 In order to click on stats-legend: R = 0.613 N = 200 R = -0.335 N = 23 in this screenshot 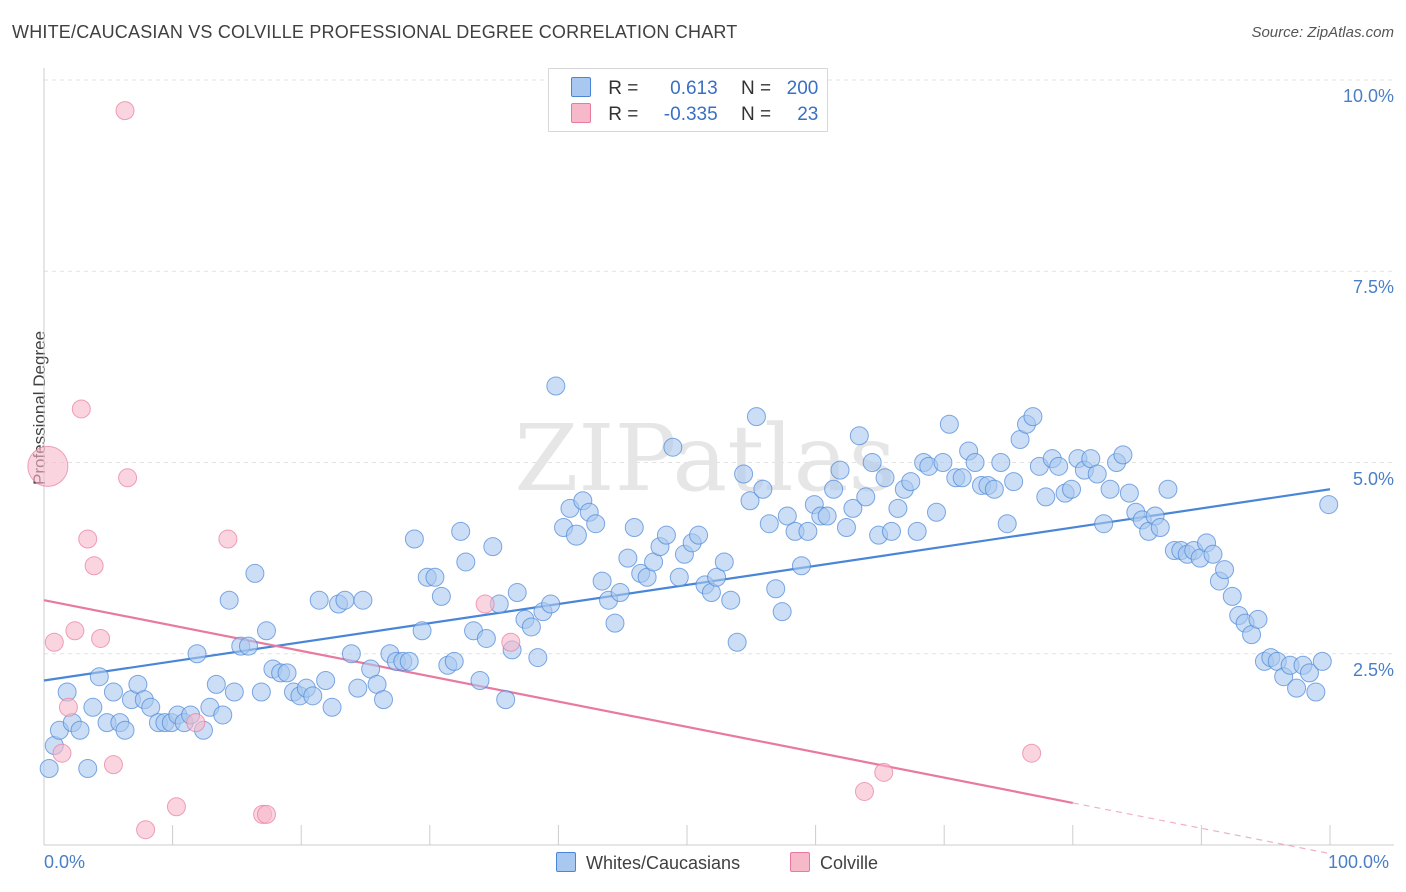, I will do `click(688, 100)`.